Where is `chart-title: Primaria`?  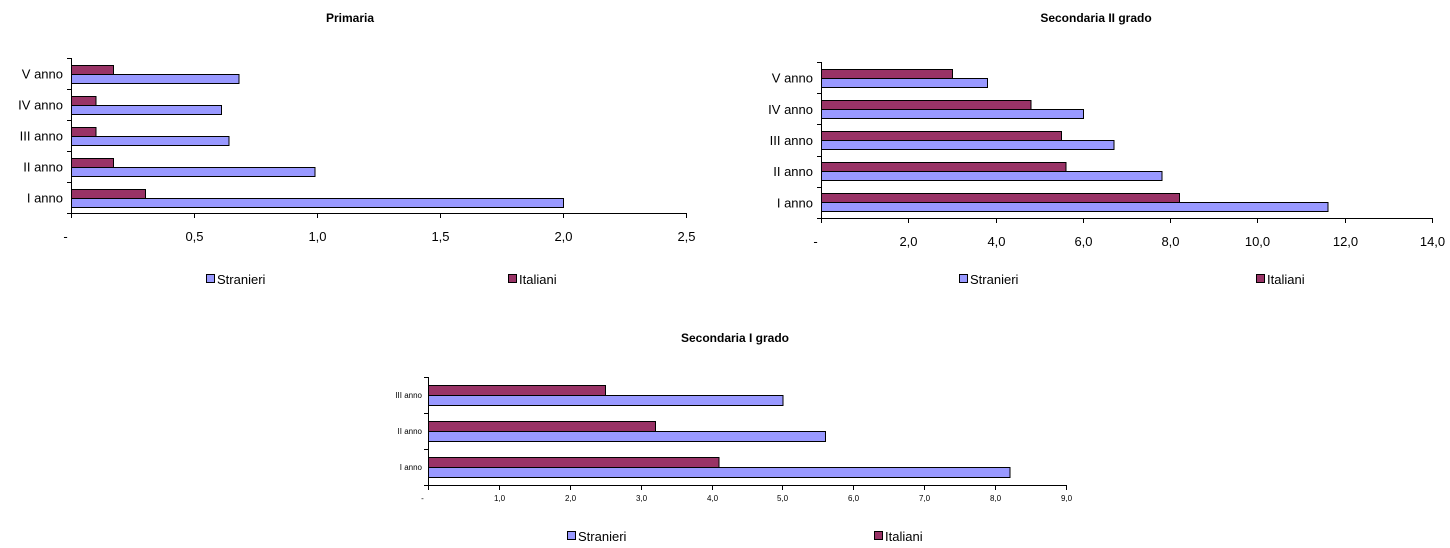 chart-title: Primaria is located at coordinates (350, 18).